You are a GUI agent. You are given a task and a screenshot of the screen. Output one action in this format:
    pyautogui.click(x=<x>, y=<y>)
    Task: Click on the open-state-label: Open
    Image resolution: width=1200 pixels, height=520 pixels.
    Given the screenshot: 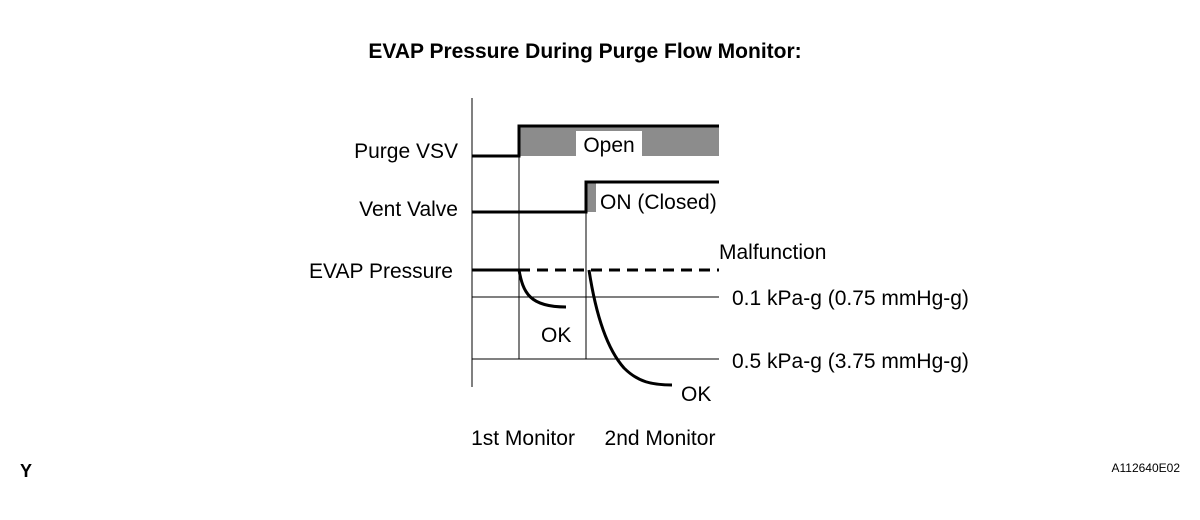 What is the action you would take?
    pyautogui.click(x=608, y=145)
    